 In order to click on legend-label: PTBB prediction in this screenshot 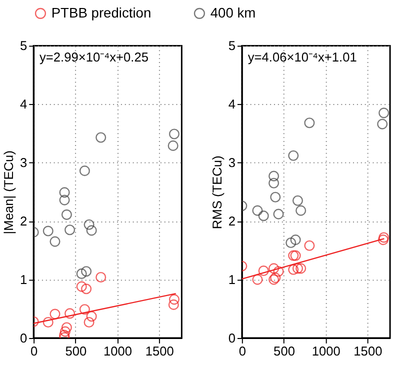, I will do `click(101, 12)`.